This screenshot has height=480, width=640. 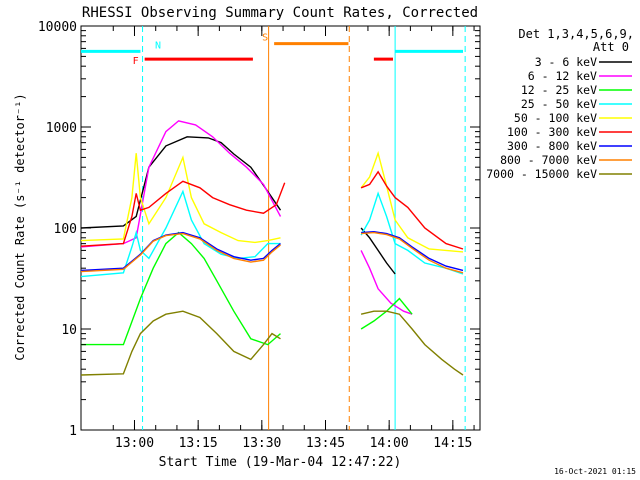 I want to click on legend-label: 12 - 25 keV, so click(x=559, y=90).